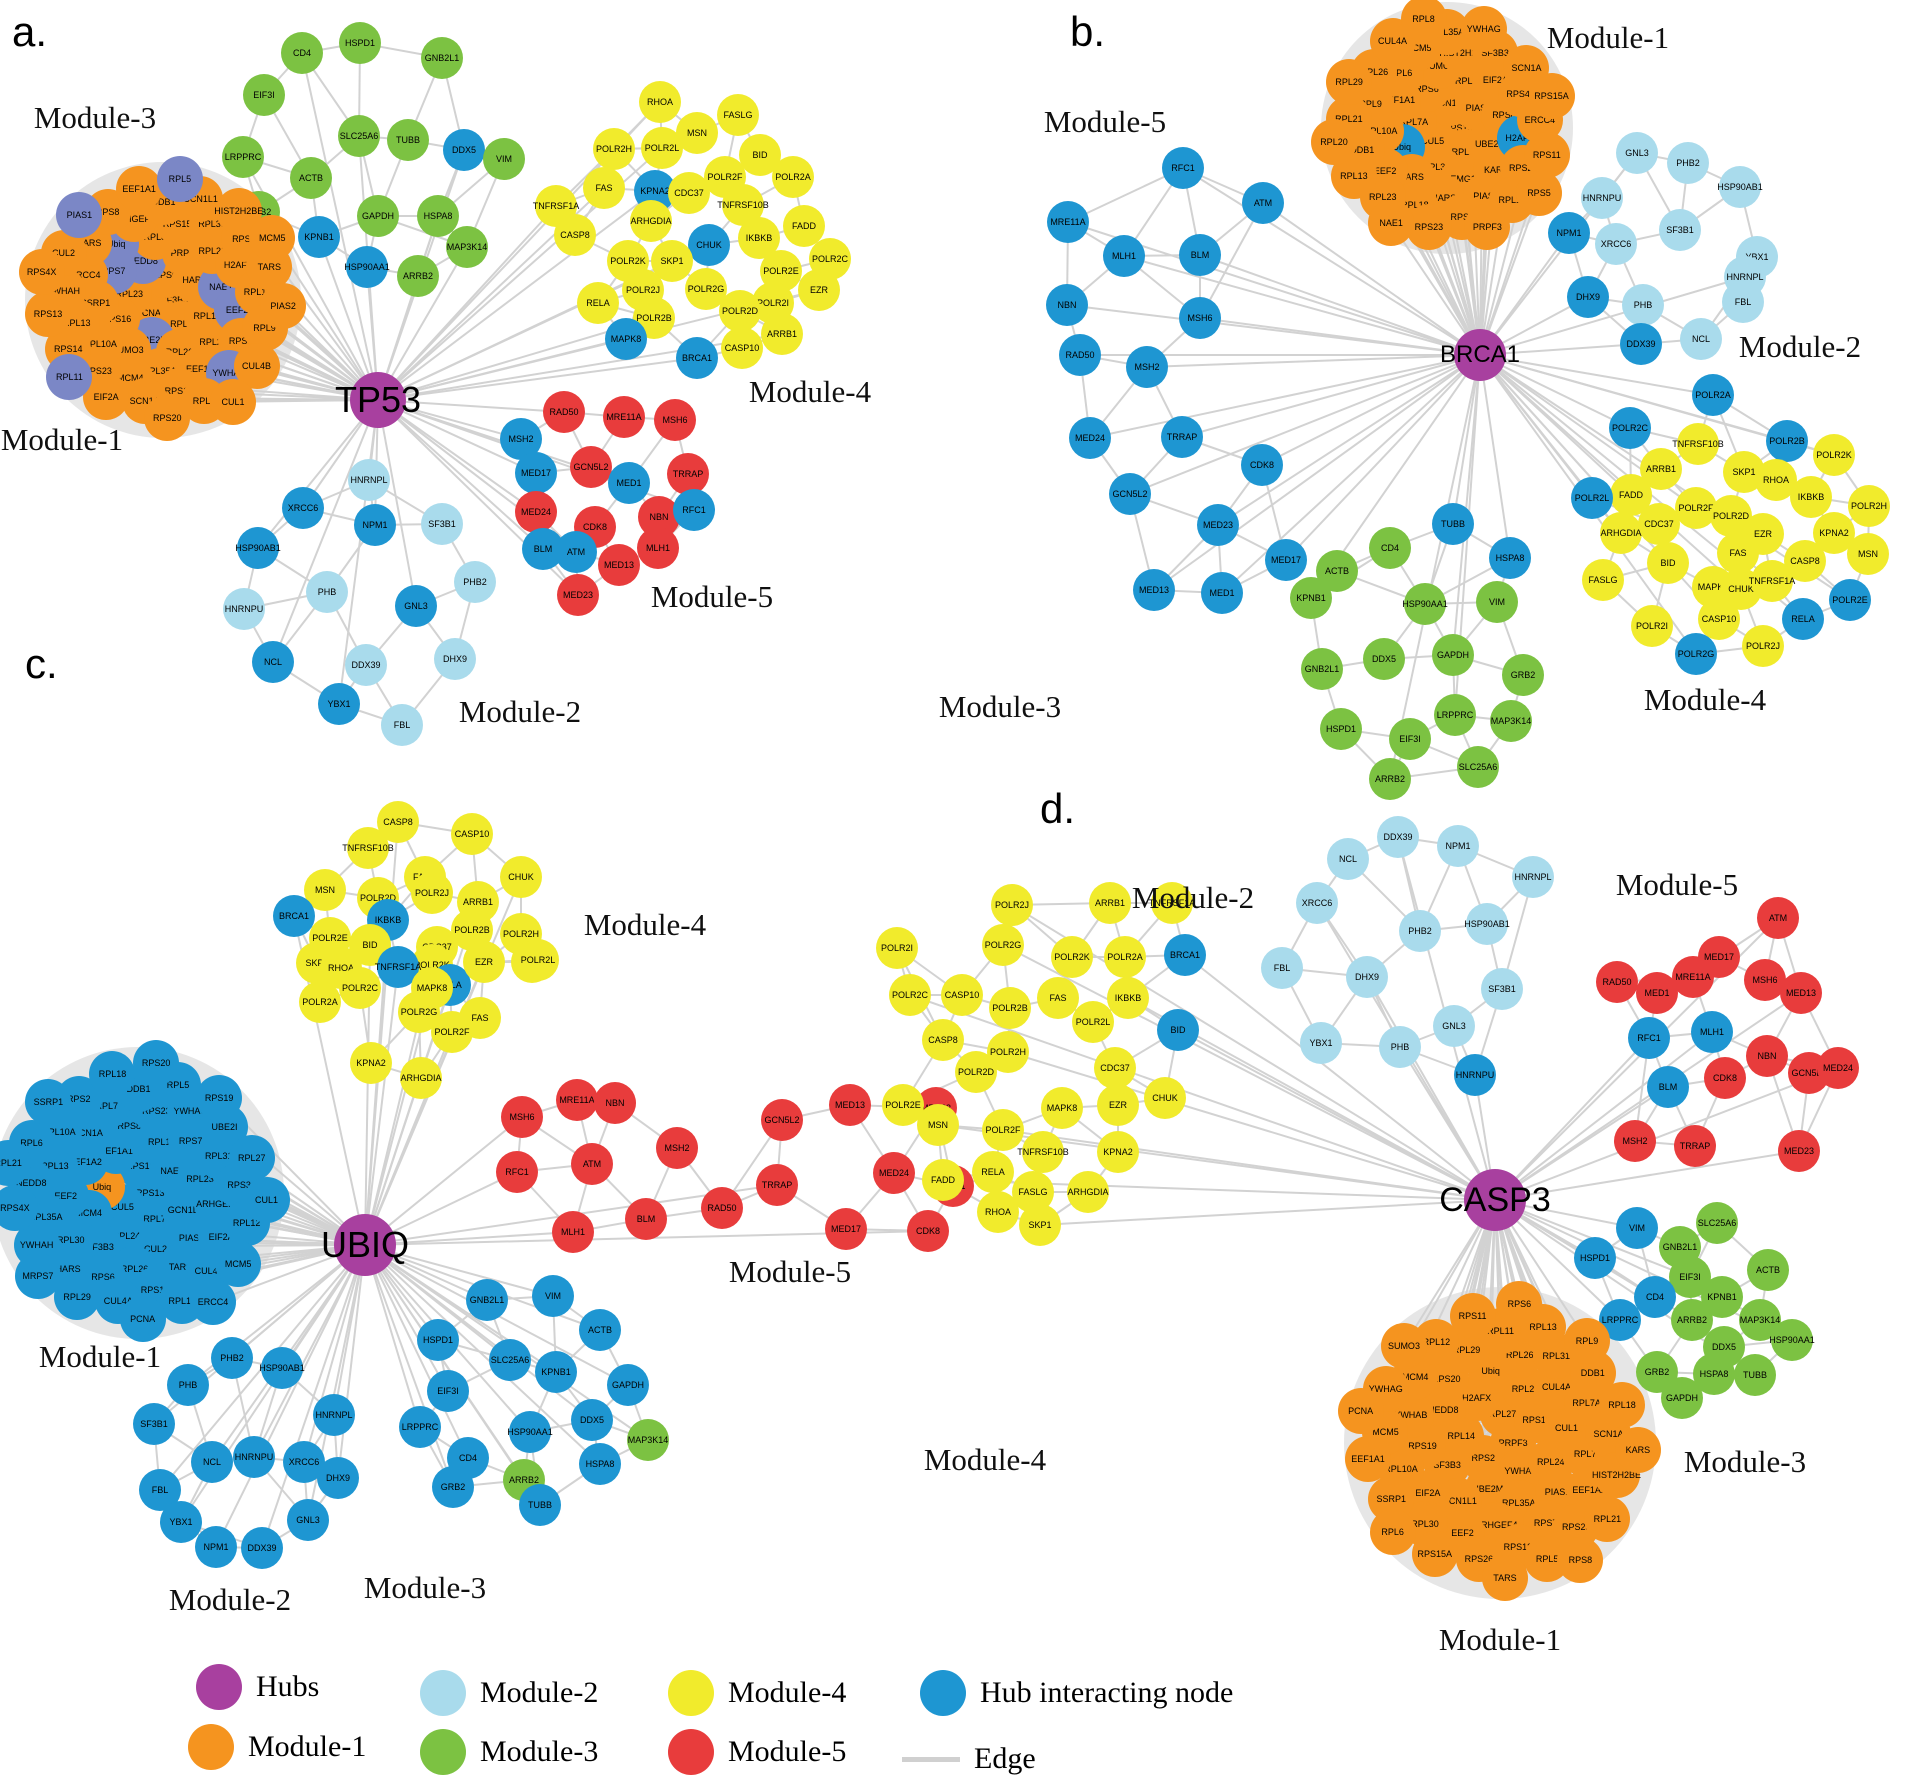 The width and height of the screenshot is (1923, 1775). I want to click on node-rpl6: RPL6, so click(1392, 1531).